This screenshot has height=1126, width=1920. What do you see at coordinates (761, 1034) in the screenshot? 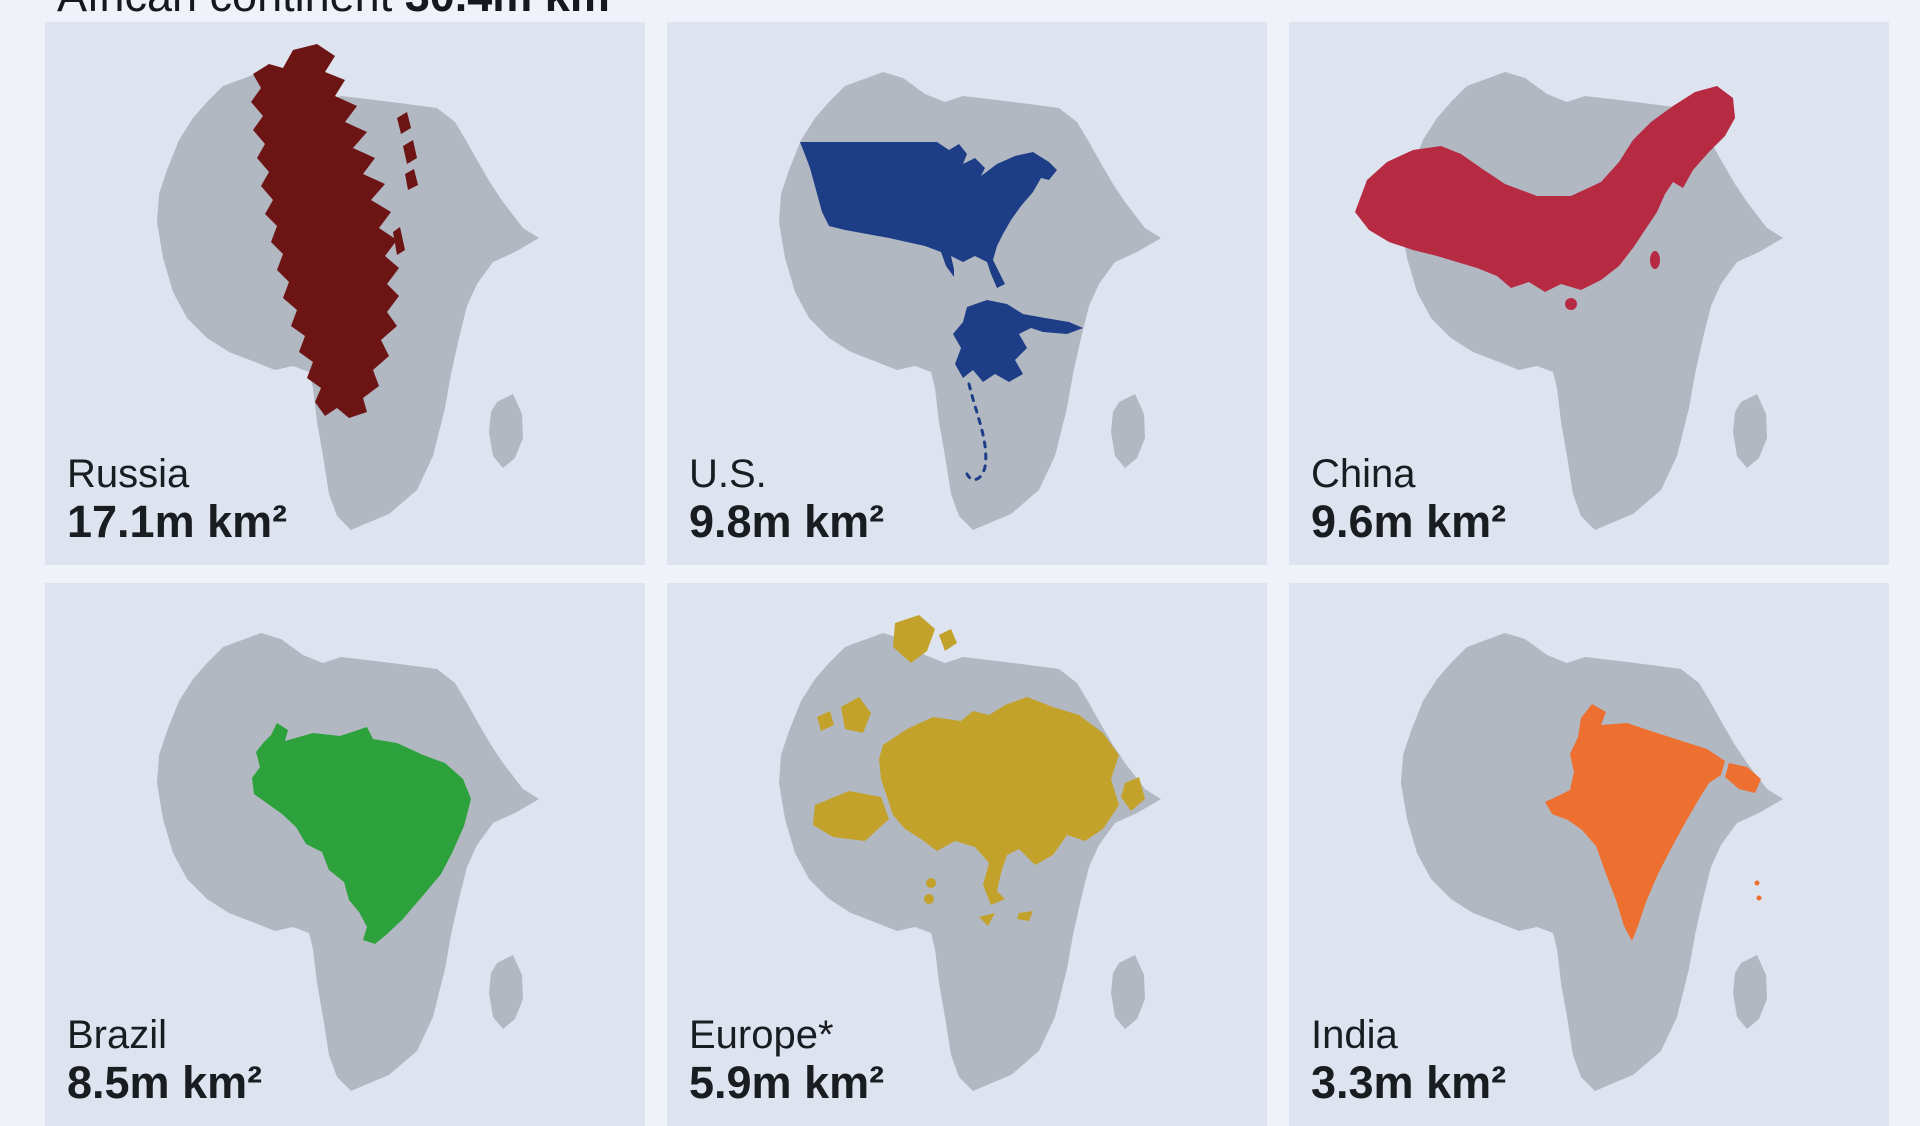
I see `country-name: Europe*` at bounding box center [761, 1034].